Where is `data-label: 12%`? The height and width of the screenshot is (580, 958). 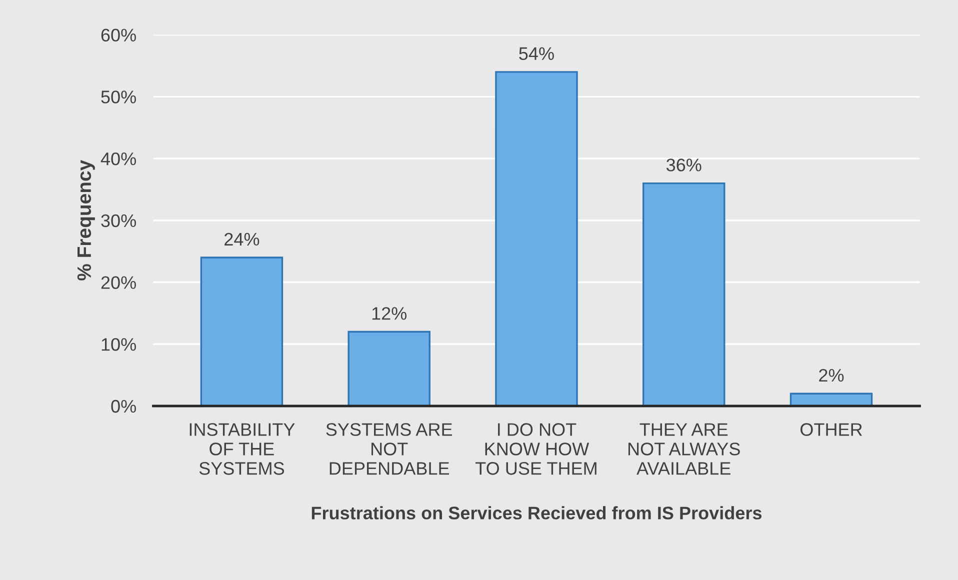 data-label: 12% is located at coordinates (389, 313).